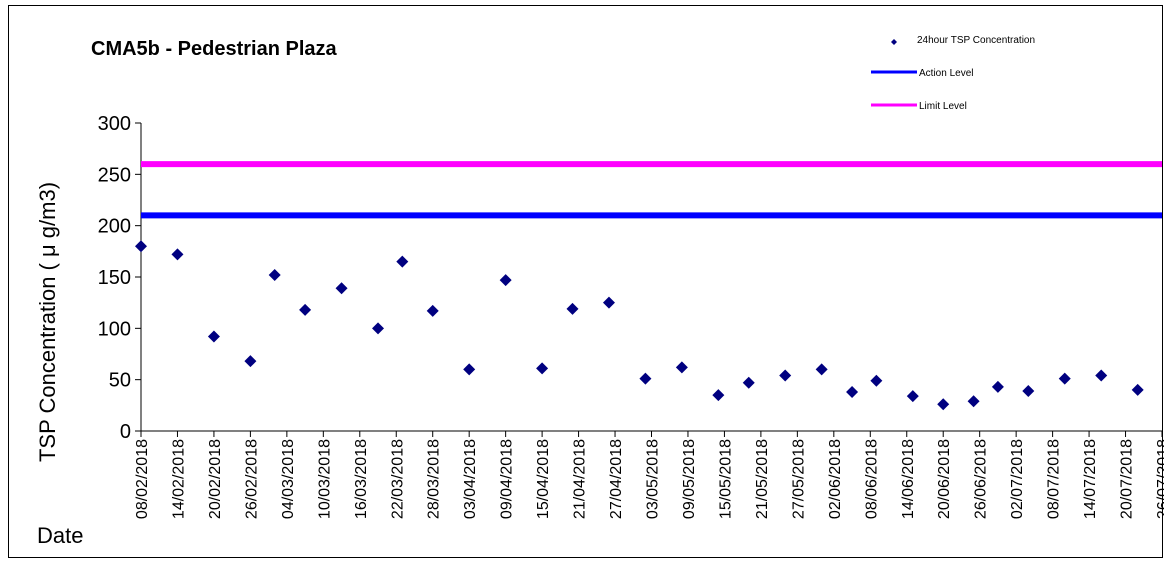 The image size is (1171, 563). What do you see at coordinates (324, 479) in the screenshot?
I see `x-tick-label: 10/03/2018` at bounding box center [324, 479].